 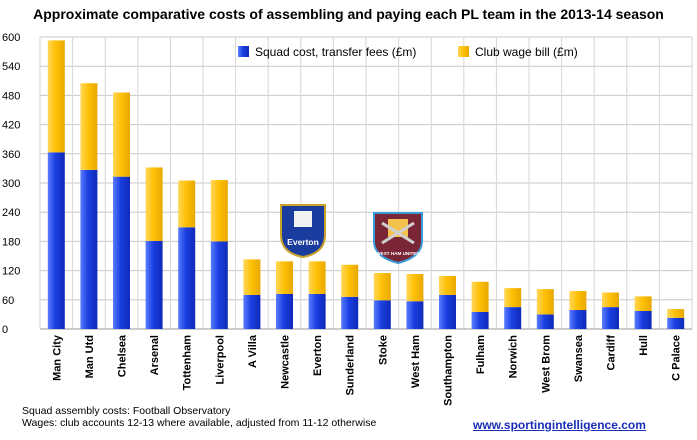 I want to click on y-tick-label: 360, so click(x=11, y=155).